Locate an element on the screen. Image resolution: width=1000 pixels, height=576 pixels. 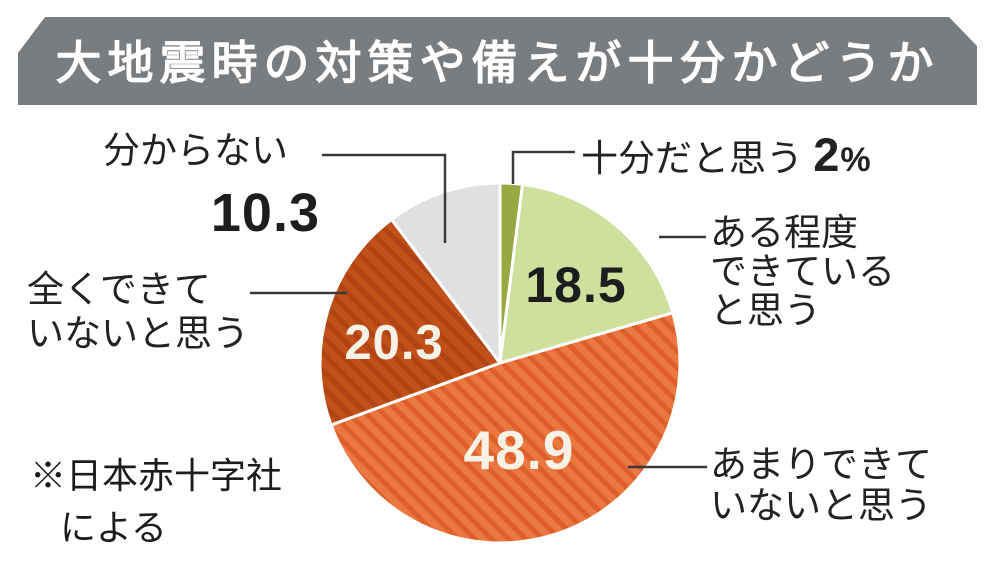
callout-dont-know: 分からない is located at coordinates (195, 150).